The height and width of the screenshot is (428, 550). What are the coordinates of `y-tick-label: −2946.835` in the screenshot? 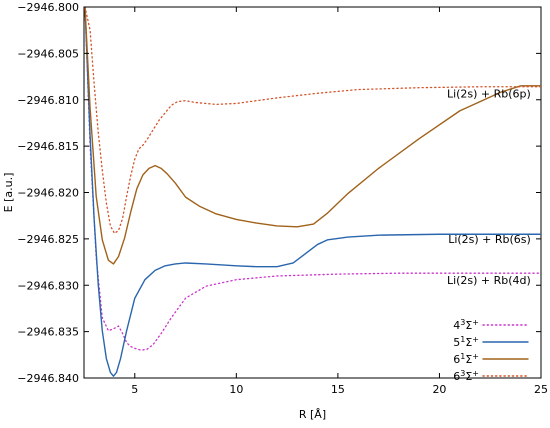 It's located at (48, 332).